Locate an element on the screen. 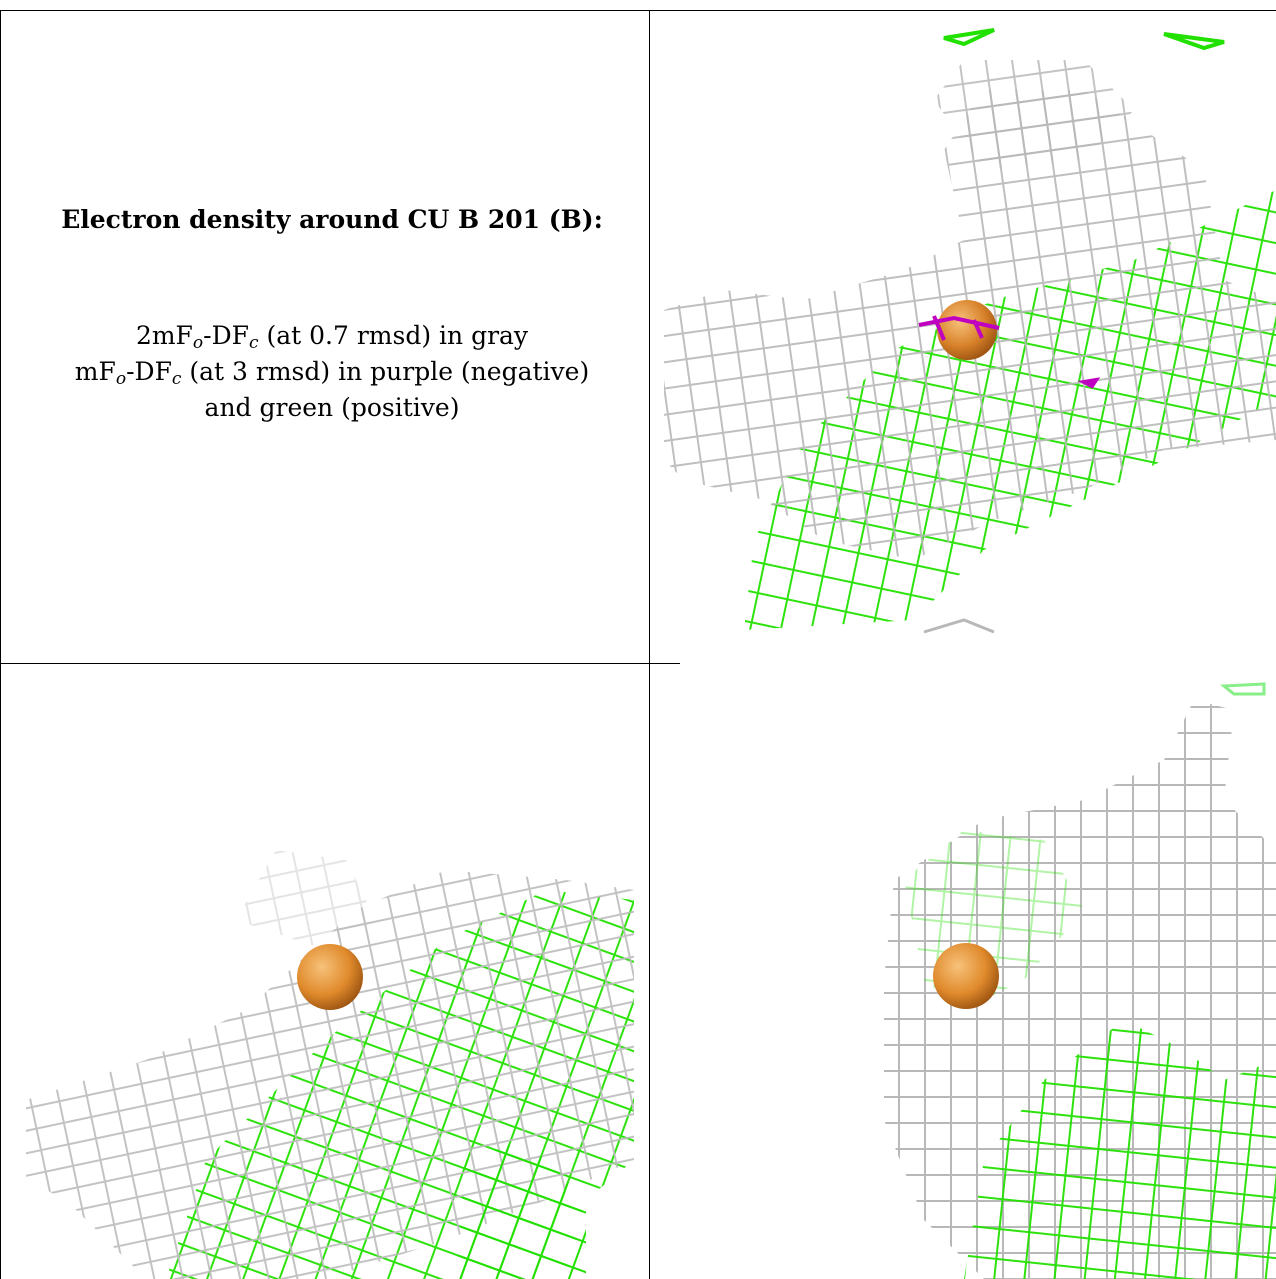 Image resolution: width=1276 pixels, height=1279 pixels. green-mesh-bottom-fragment is located at coordinates (959, 626).